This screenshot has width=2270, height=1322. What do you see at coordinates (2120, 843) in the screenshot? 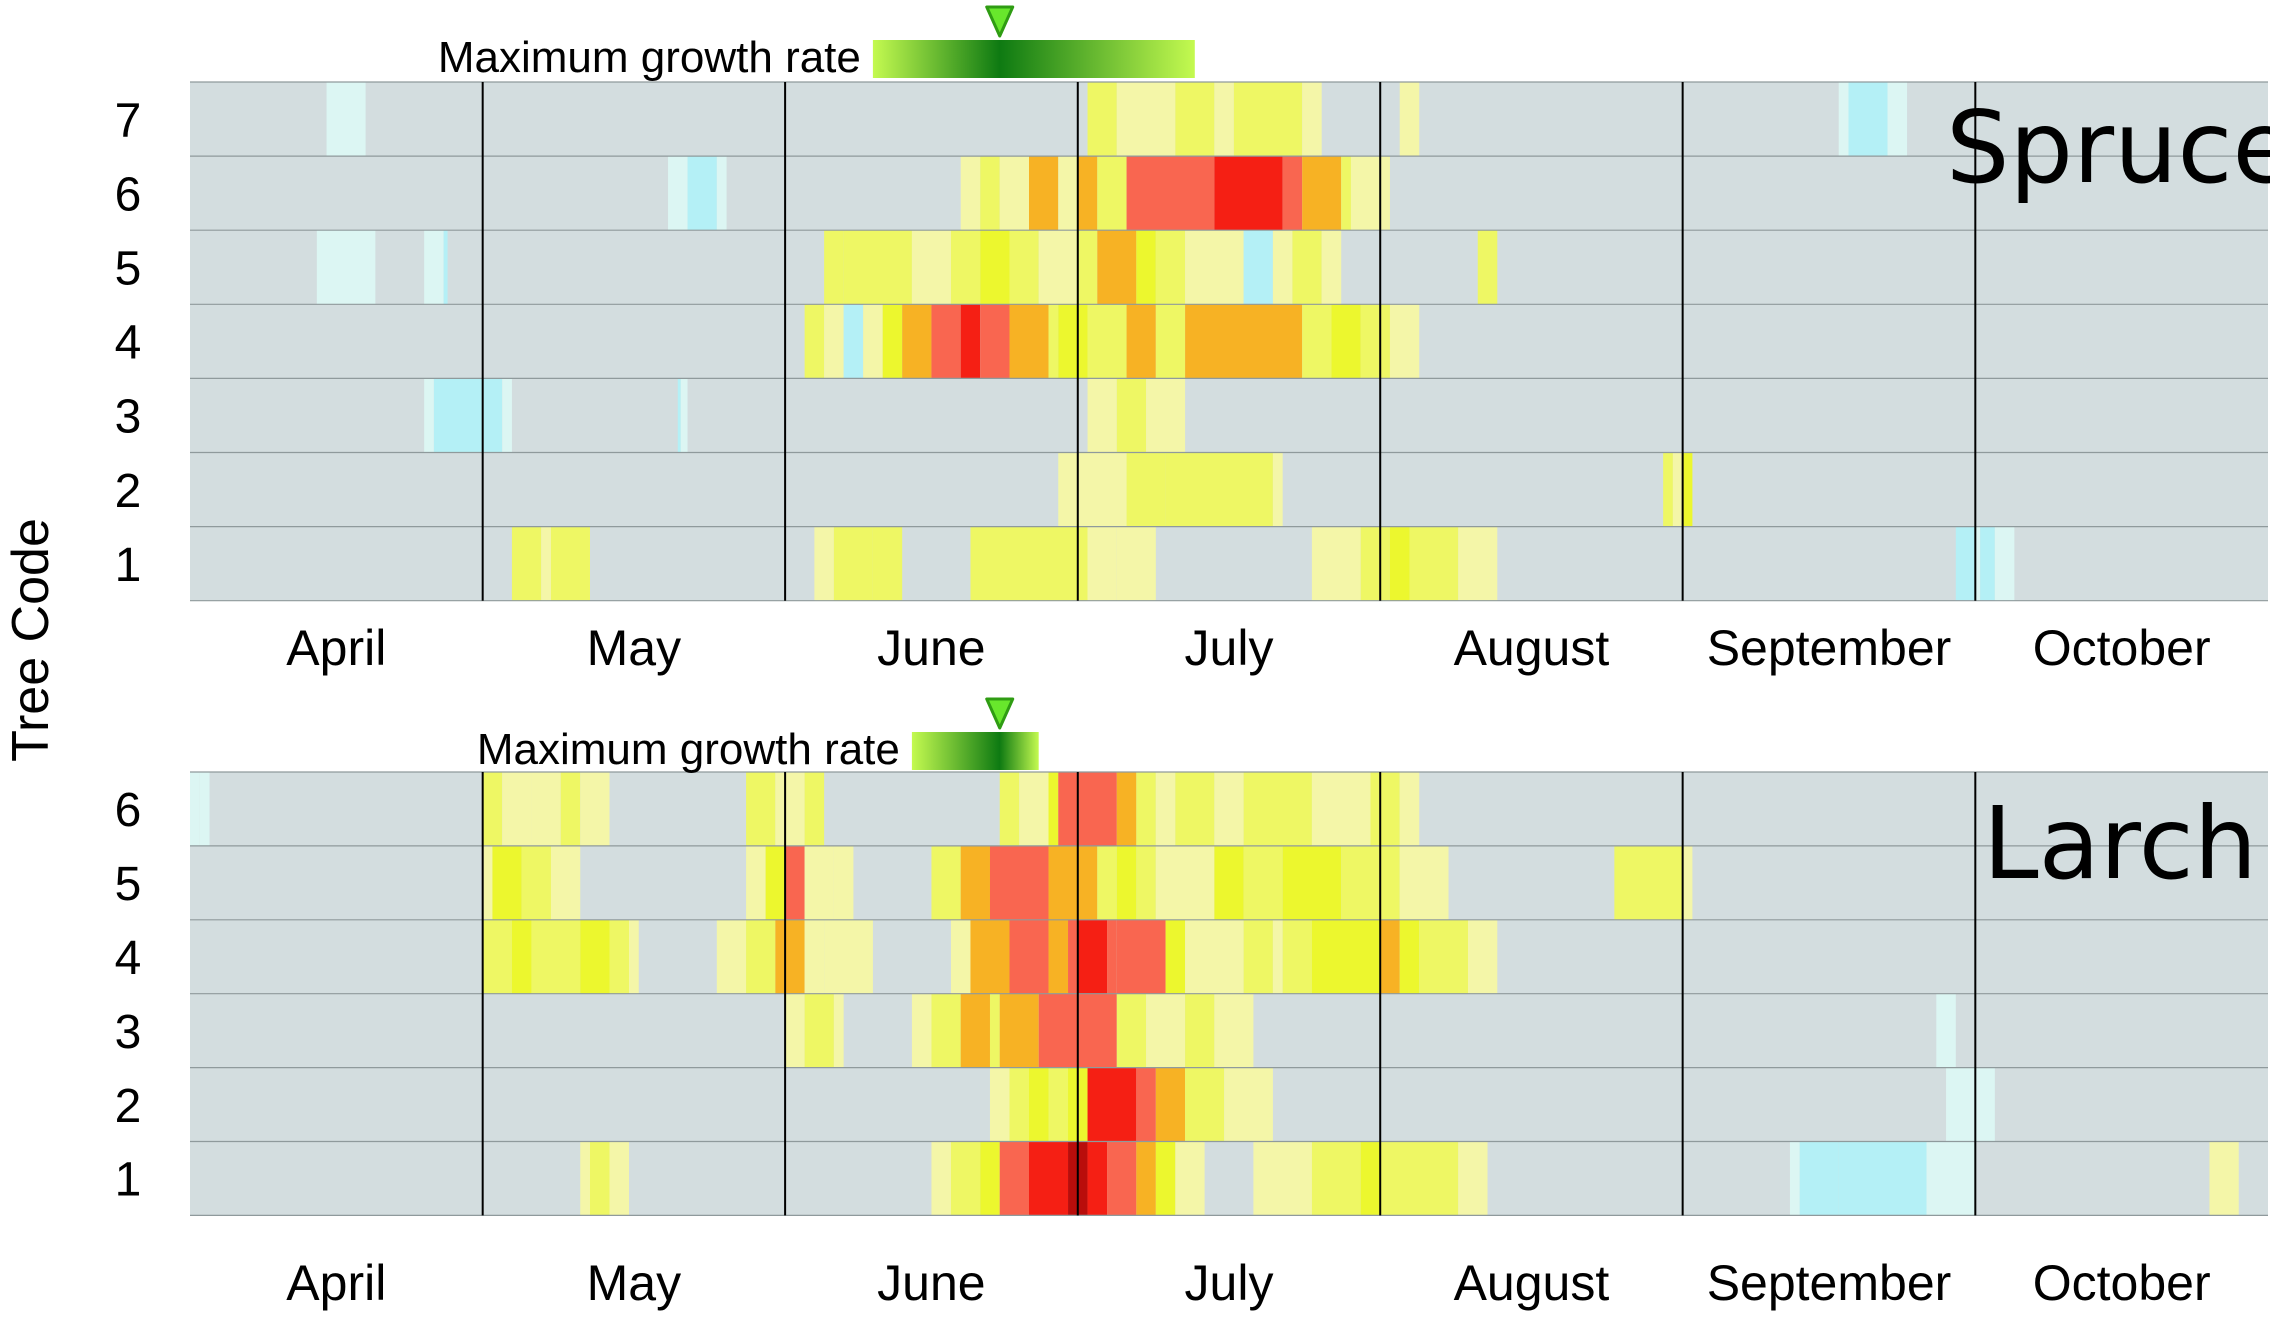
I see `panel-title: Larch` at bounding box center [2120, 843].